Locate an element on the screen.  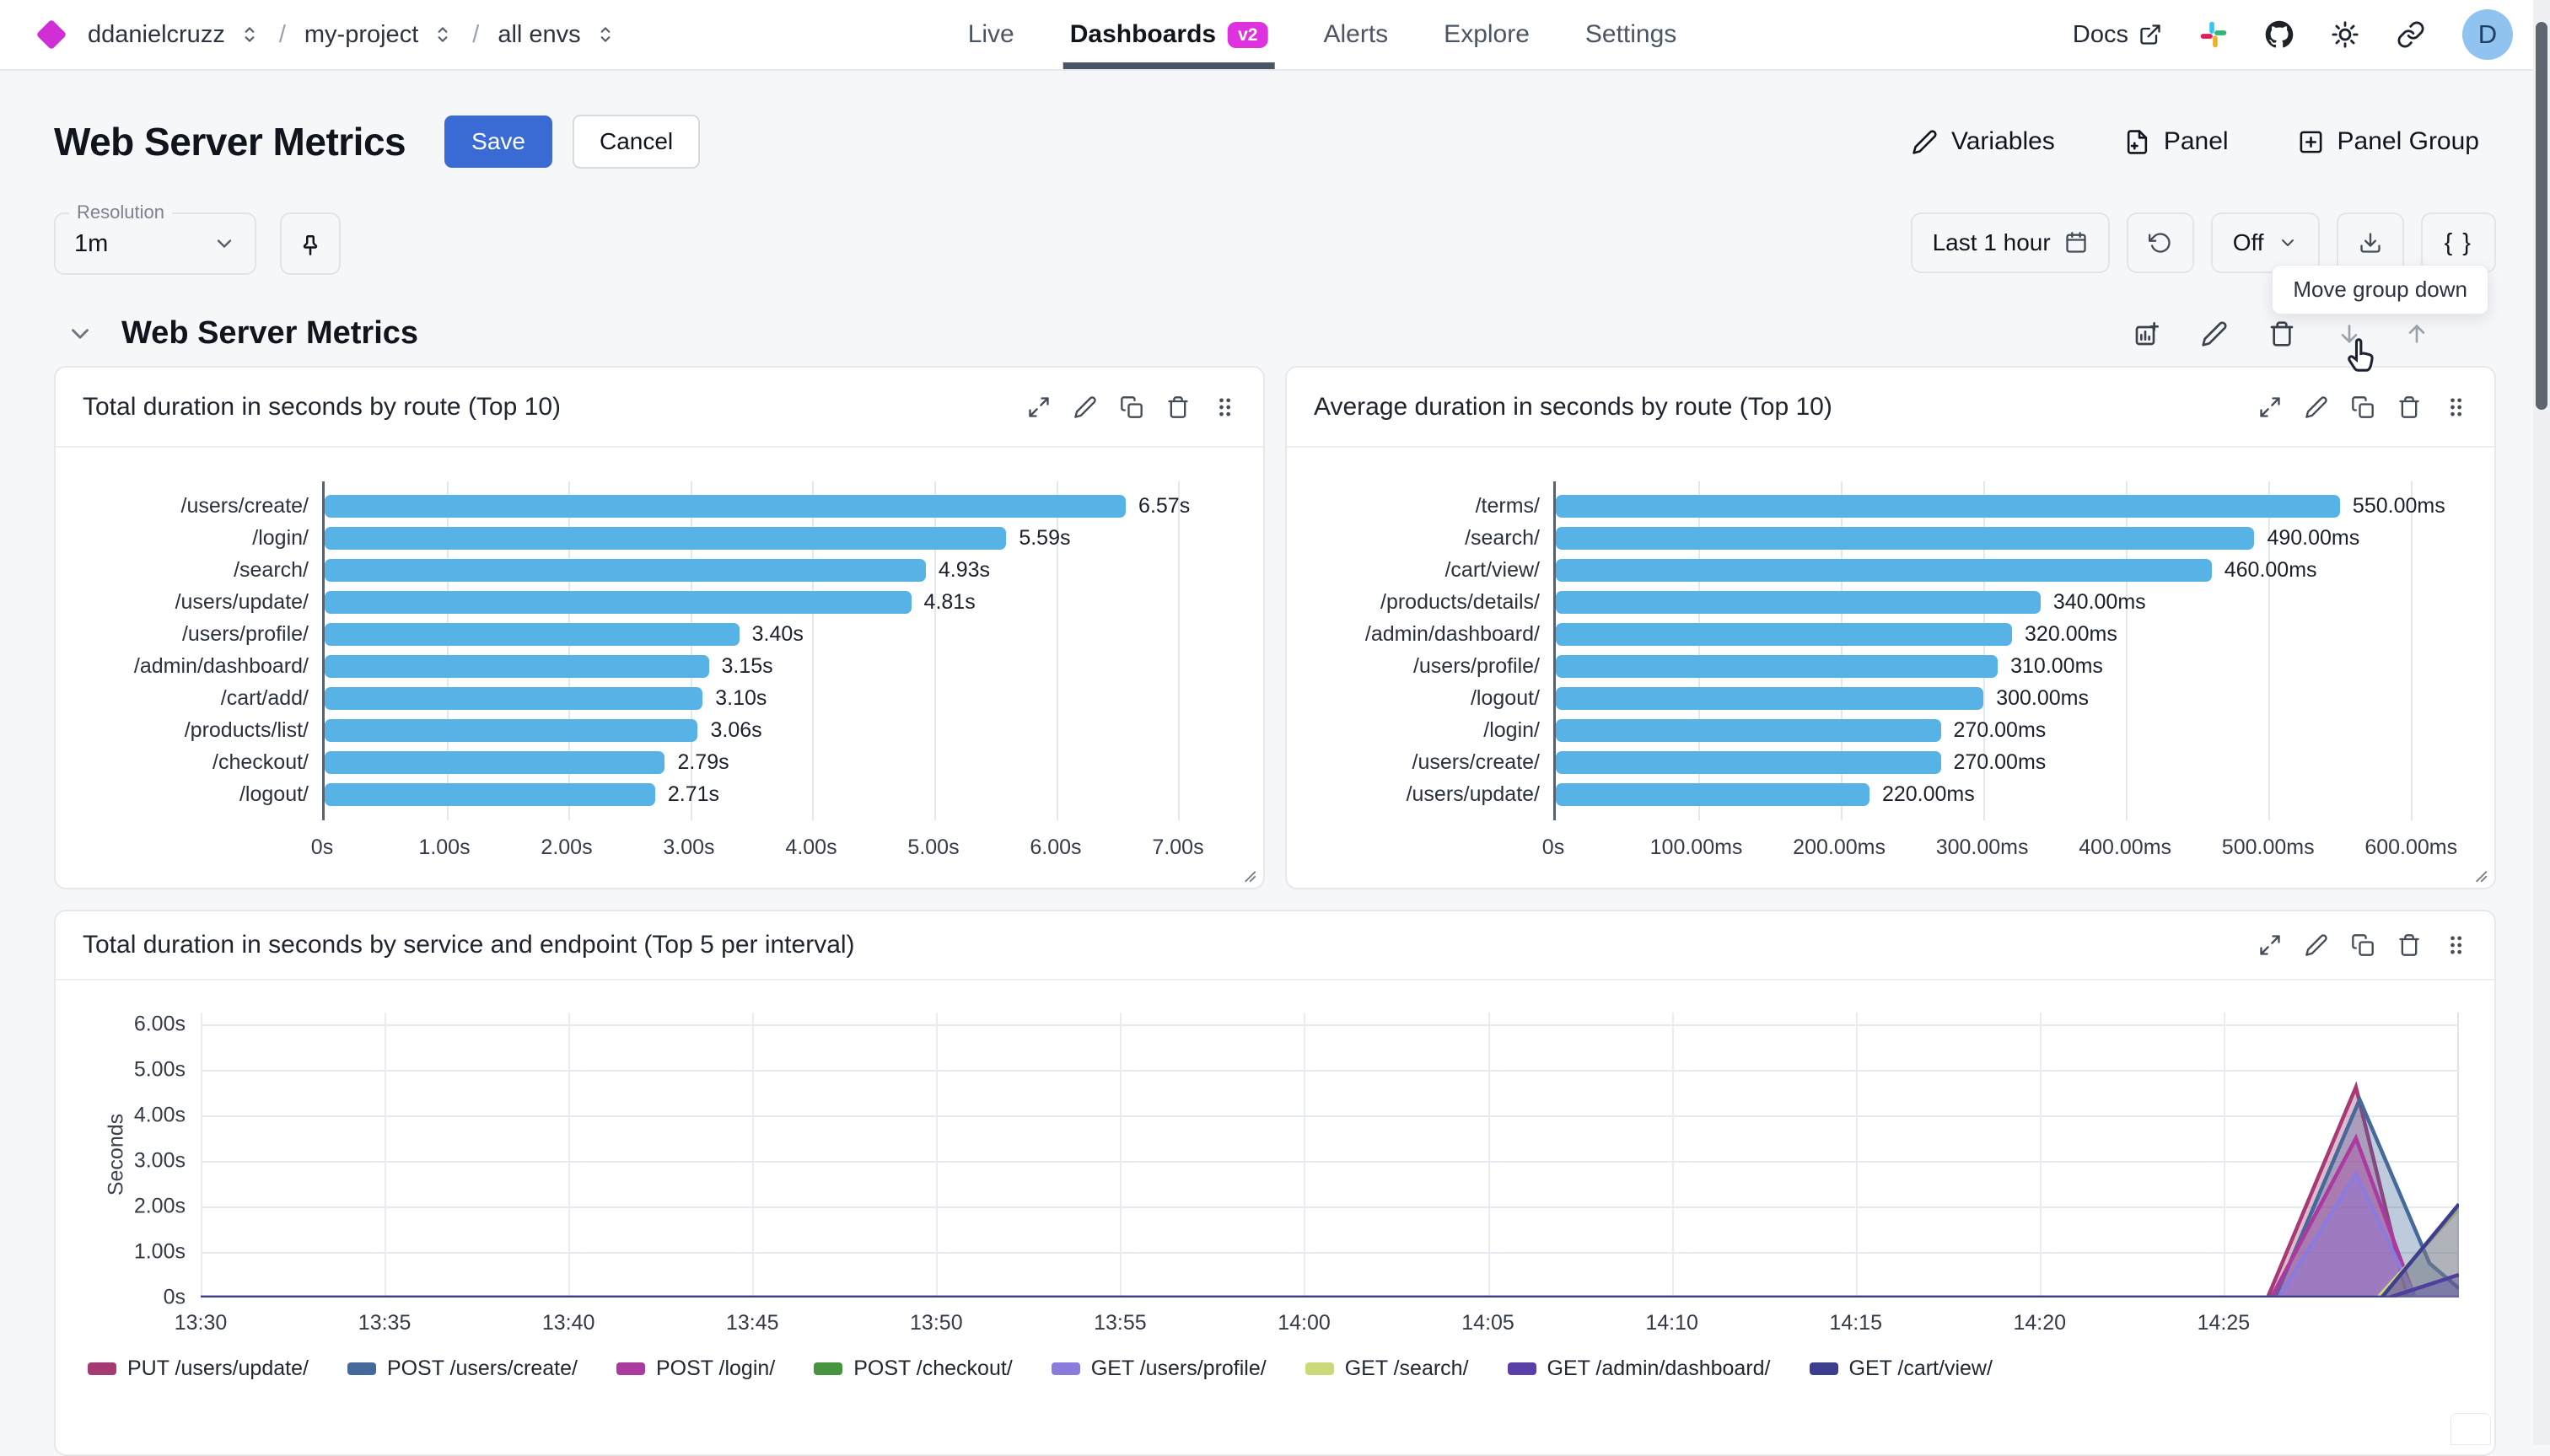
variables-button: Variables is located at coordinates (1983, 141).